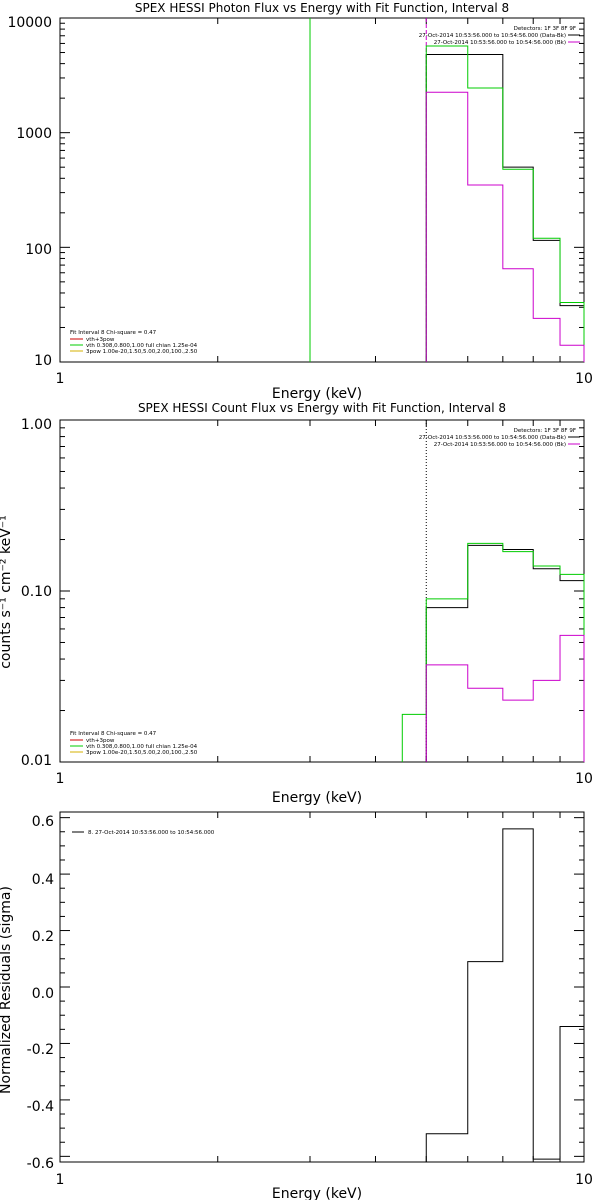 The image size is (600, 1200). I want to click on count-flux-y-tick-label: 0.01, so click(36, 761).